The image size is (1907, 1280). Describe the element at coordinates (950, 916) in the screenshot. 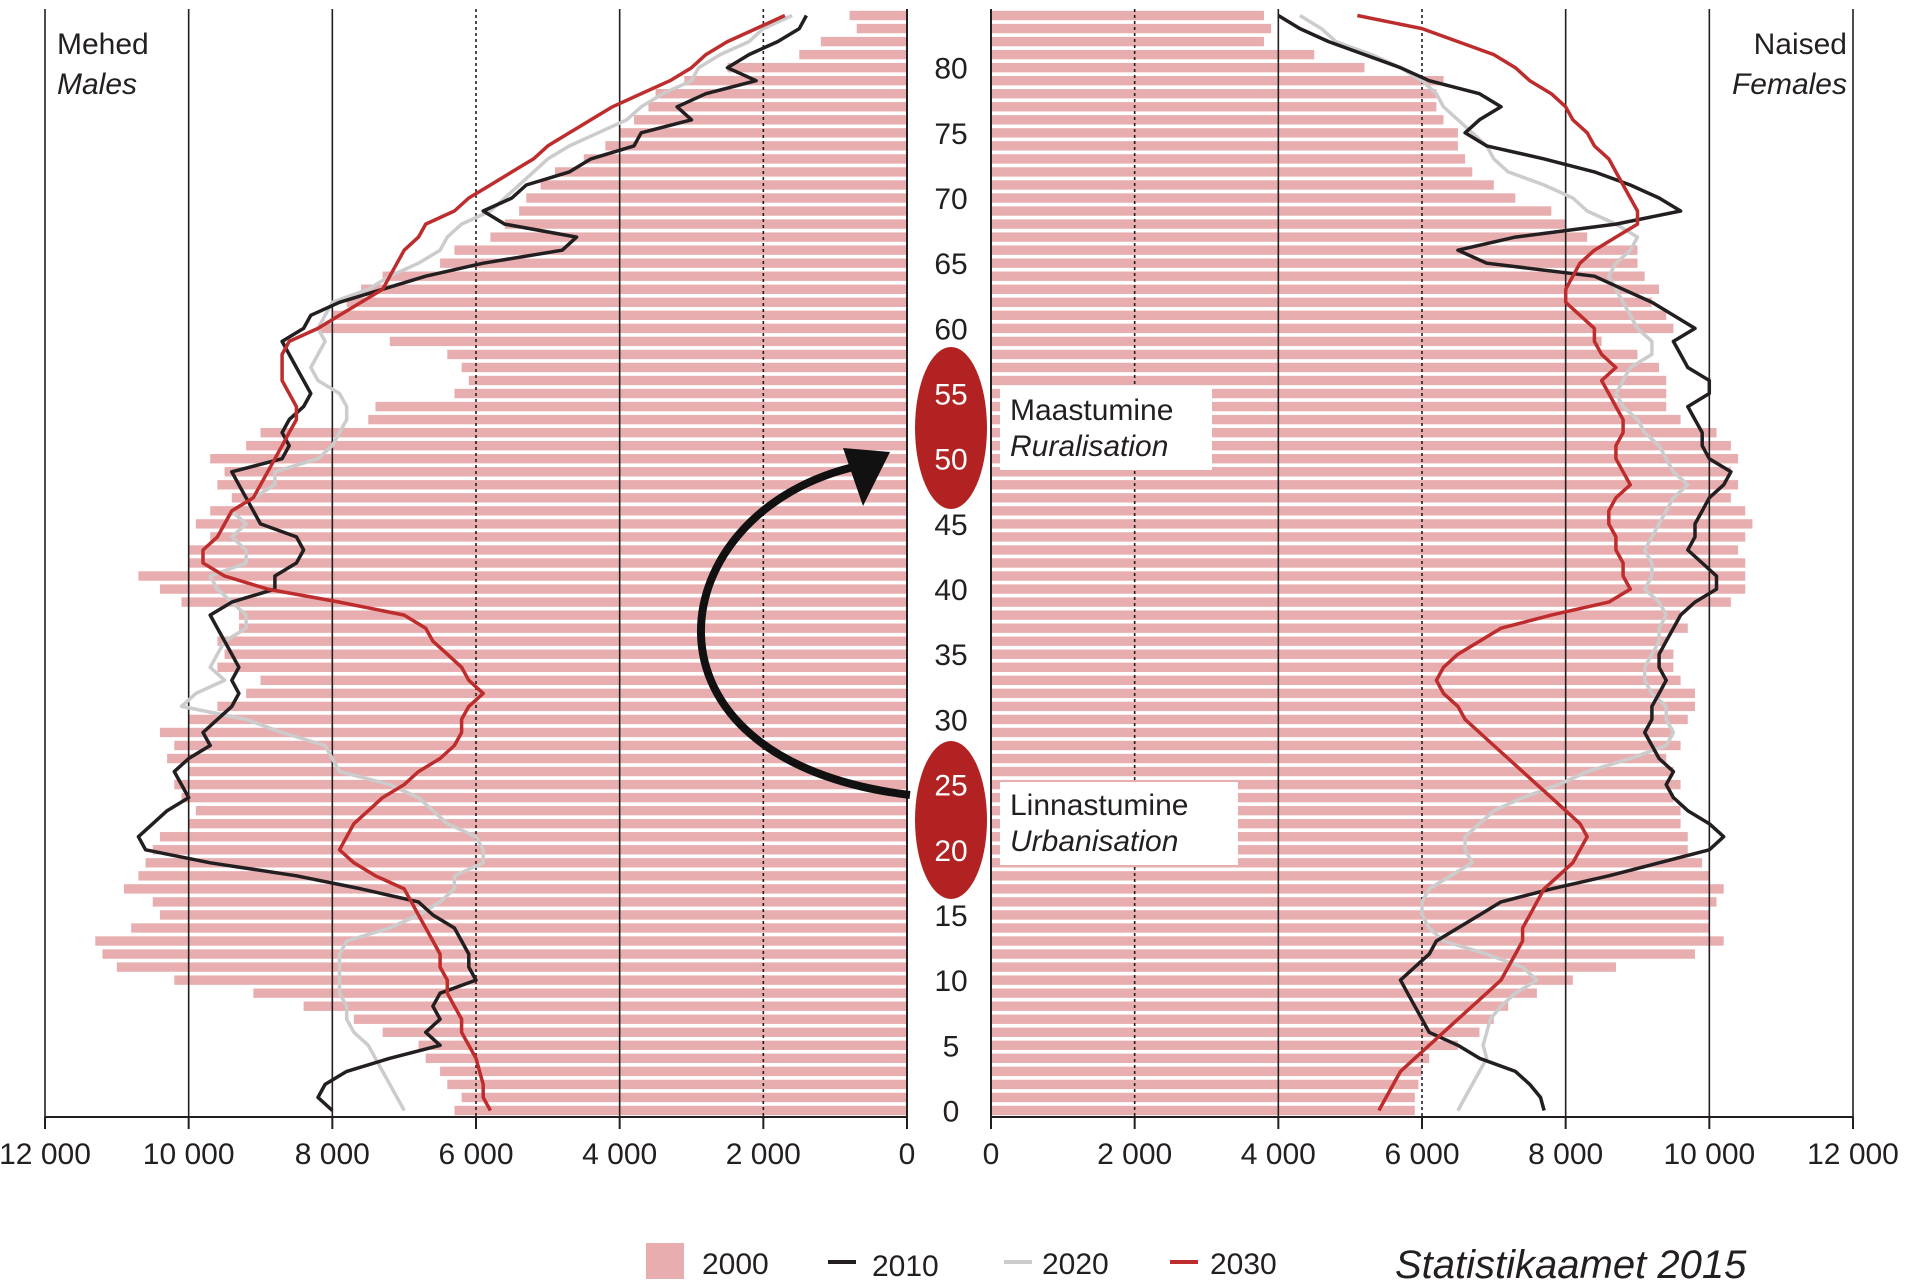

I see `age-tick-label-15: 15` at that location.